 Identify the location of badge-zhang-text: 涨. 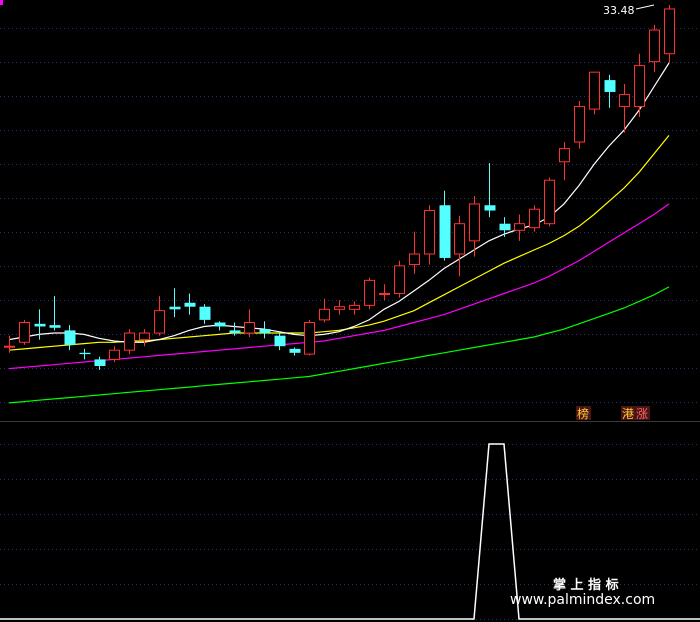
(642, 413).